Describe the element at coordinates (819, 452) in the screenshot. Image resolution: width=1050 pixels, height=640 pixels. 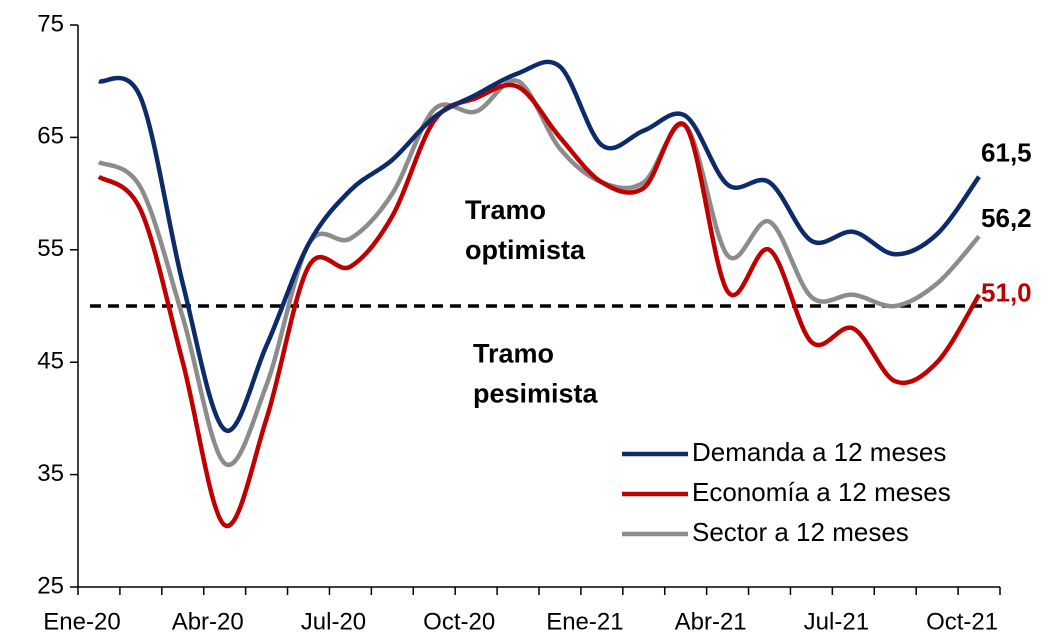
I see `legend-label: Demanda a 12 meses` at that location.